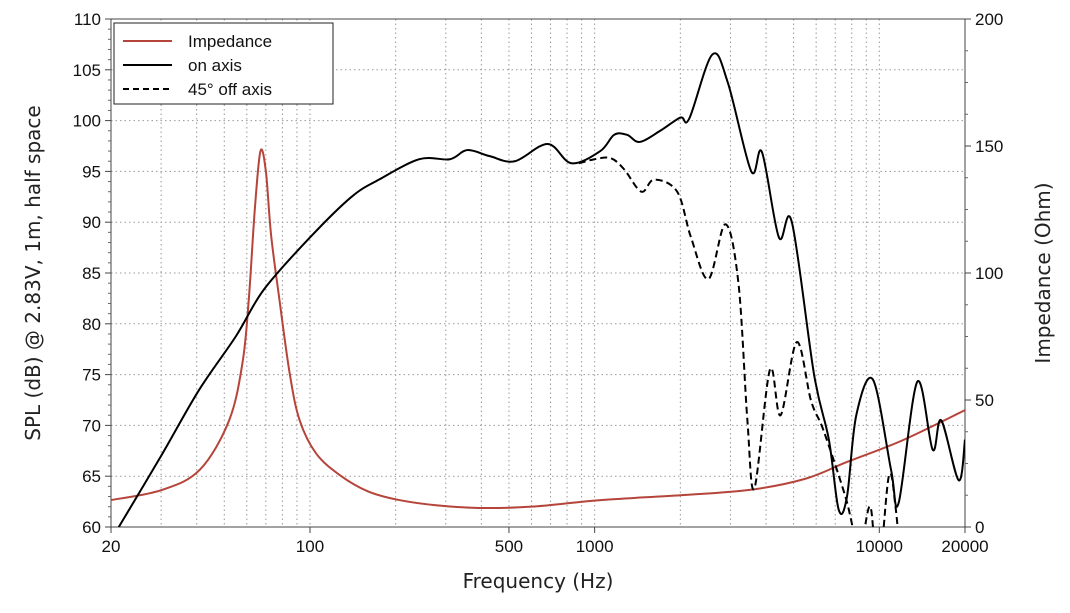 Image resolution: width=1070 pixels, height=613 pixels. I want to click on x-tick-label: 100, so click(310, 546).